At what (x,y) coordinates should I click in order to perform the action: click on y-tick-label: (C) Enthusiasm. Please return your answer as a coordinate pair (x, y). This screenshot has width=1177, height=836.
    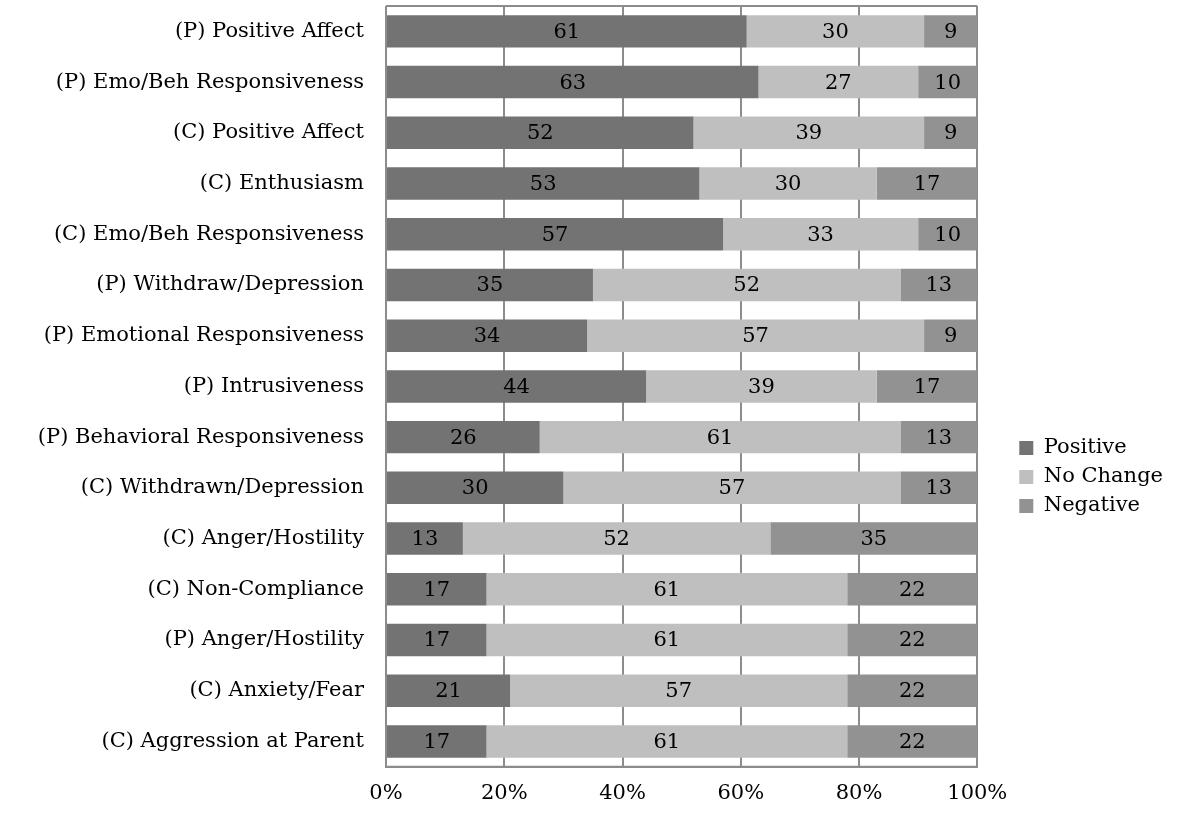
    Looking at the image, I should click on (282, 181).